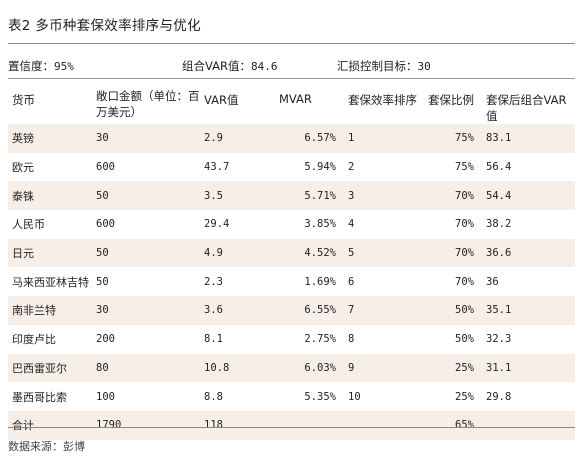  Describe the element at coordinates (320, 396) in the screenshot. I see `cell-mvar: 5.35%` at that location.